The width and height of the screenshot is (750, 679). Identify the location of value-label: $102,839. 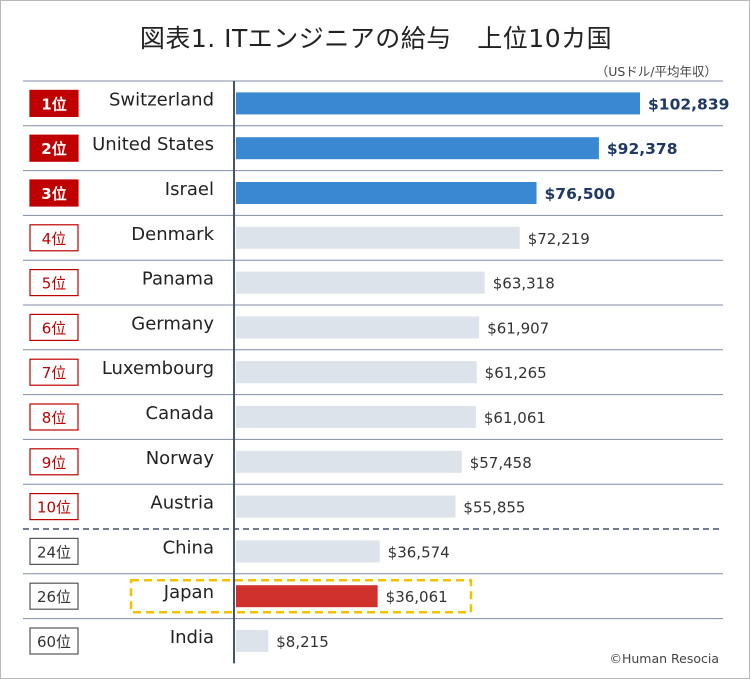
(688, 104).